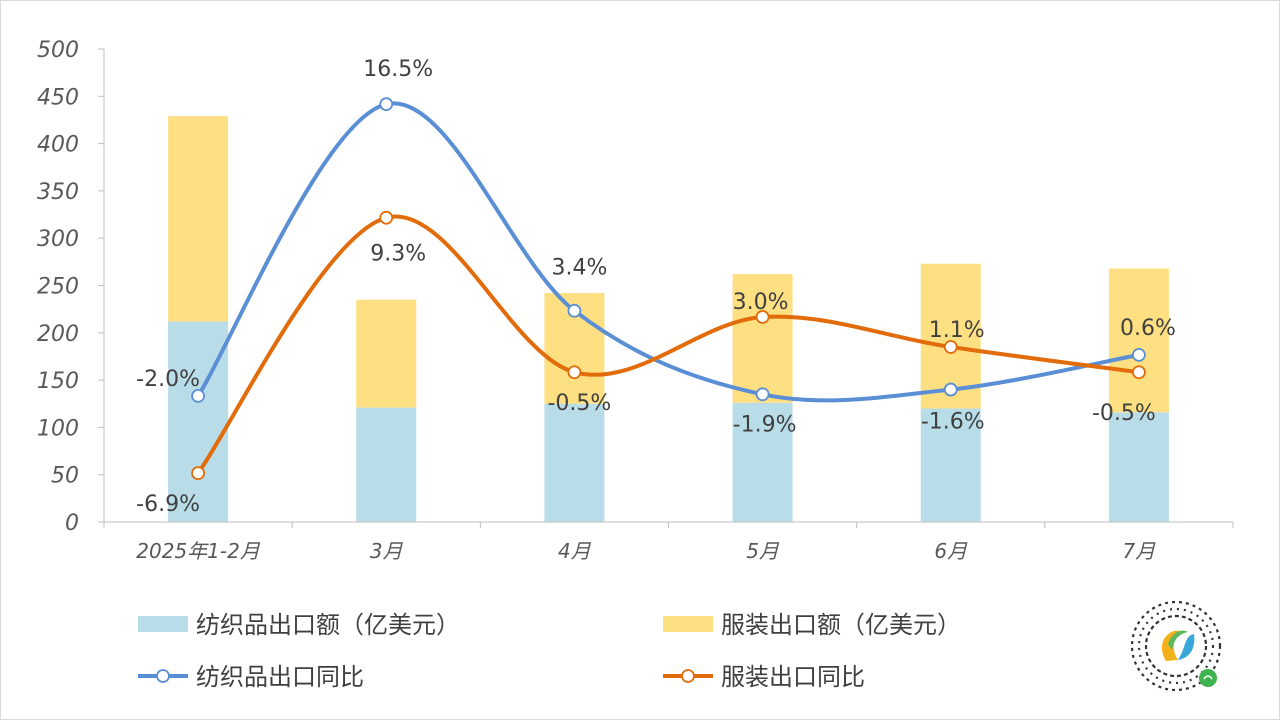 The width and height of the screenshot is (1280, 721). What do you see at coordinates (841, 625) in the screenshot?
I see `legend-label: 服装出口额（亿美元）` at bounding box center [841, 625].